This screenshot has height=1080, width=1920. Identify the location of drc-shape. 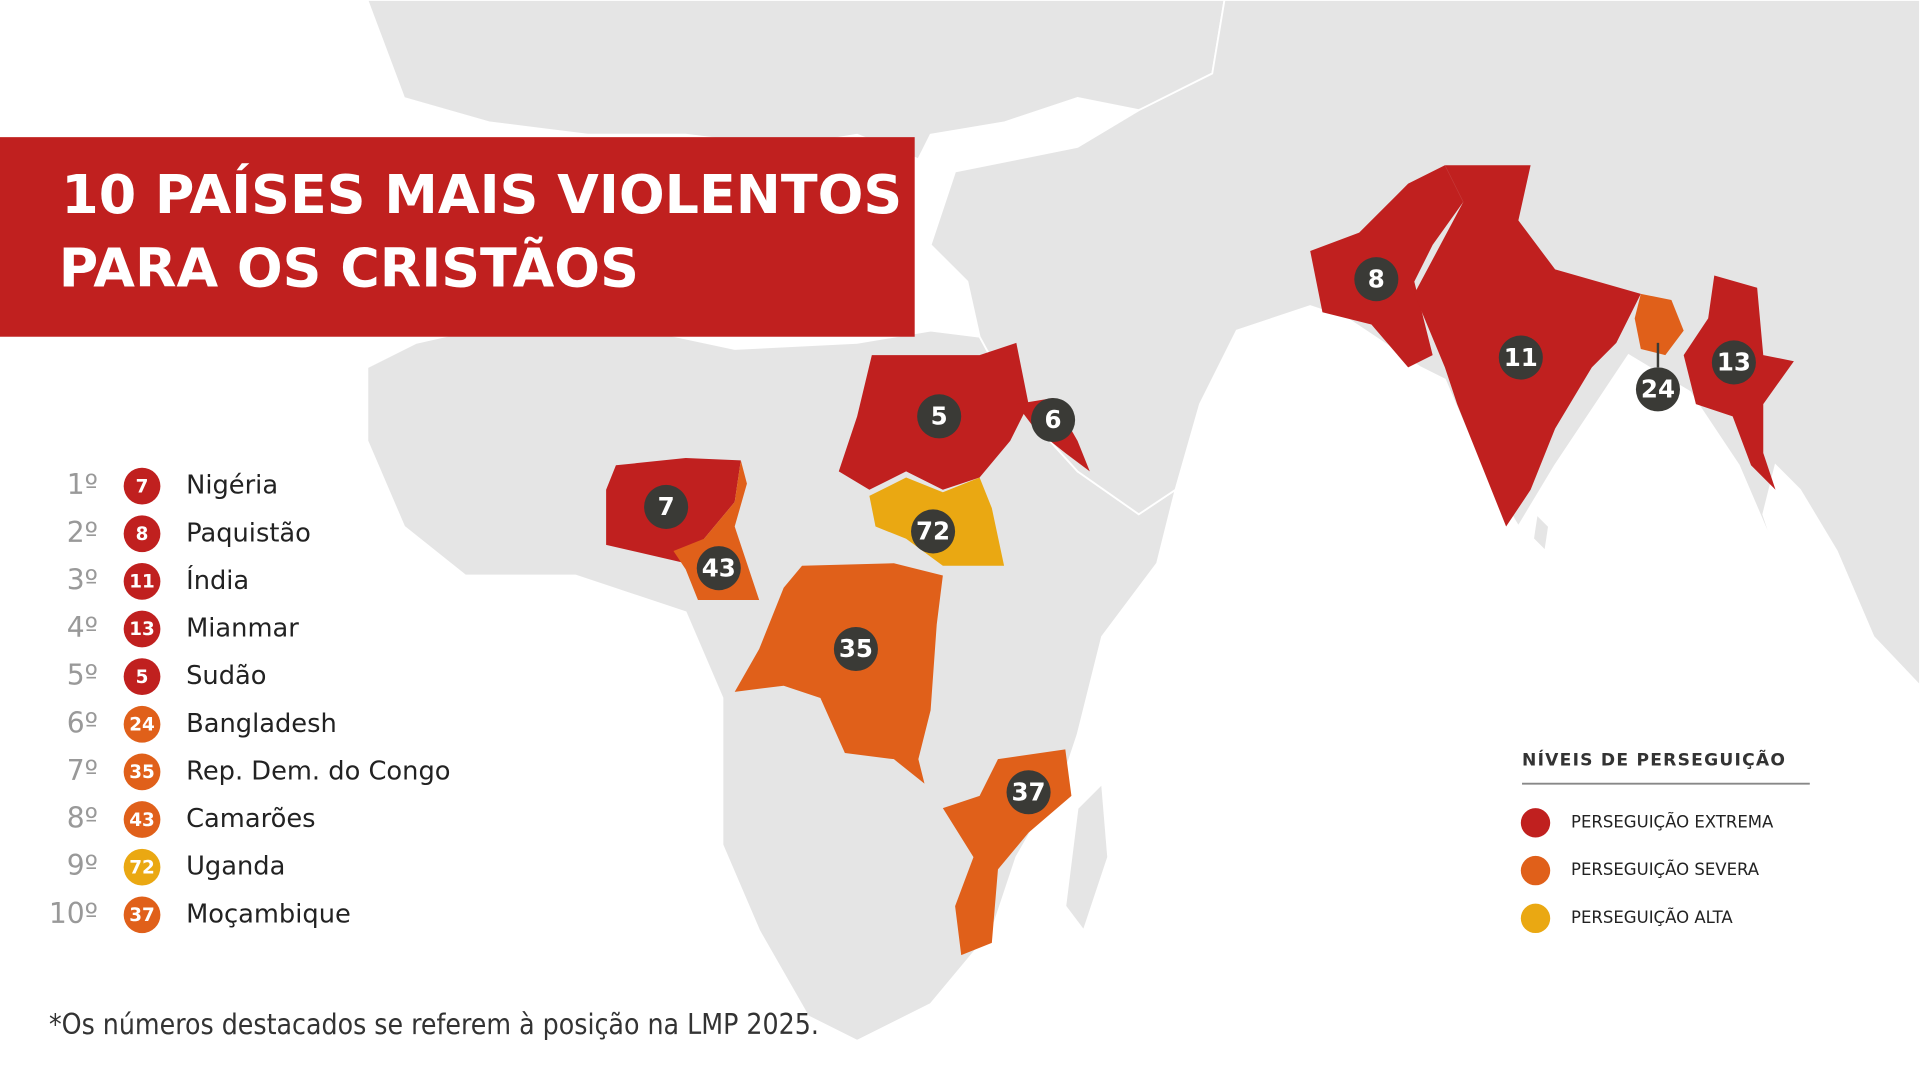
(838, 673).